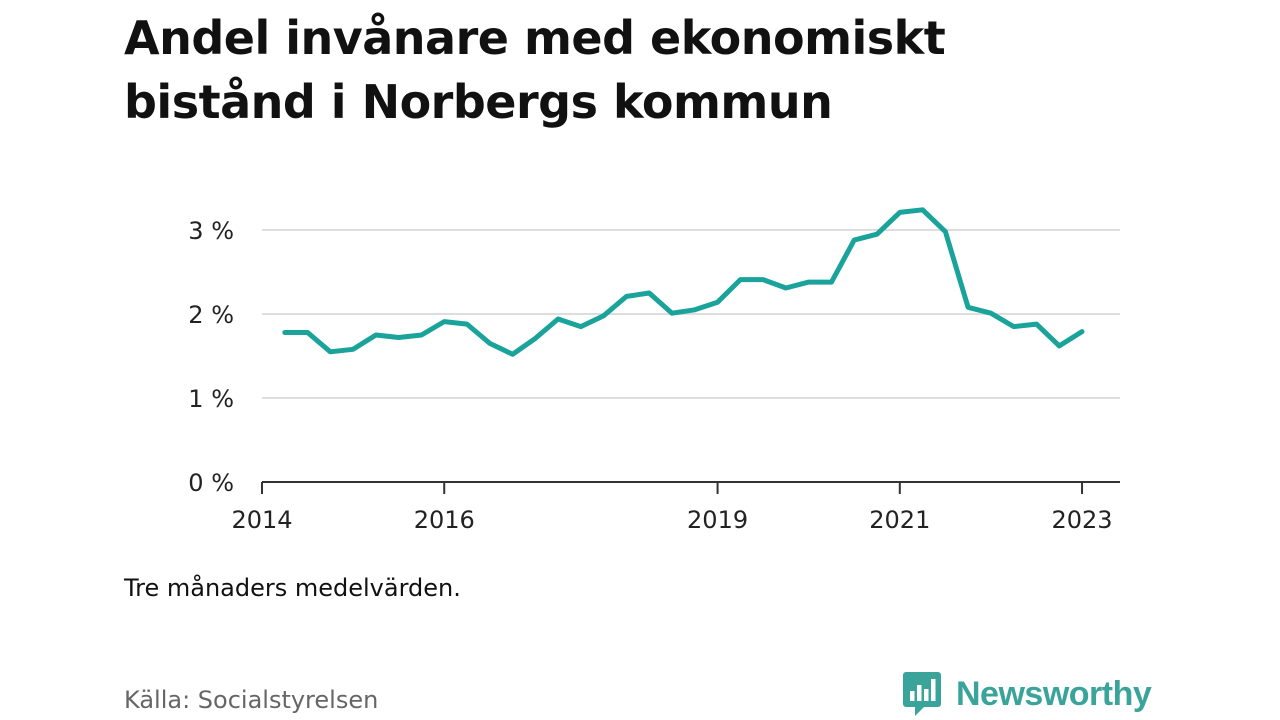 This screenshot has height=720, width=1280. What do you see at coordinates (922, 694) in the screenshot?
I see `bar-chart-speech-bubble-icon` at bounding box center [922, 694].